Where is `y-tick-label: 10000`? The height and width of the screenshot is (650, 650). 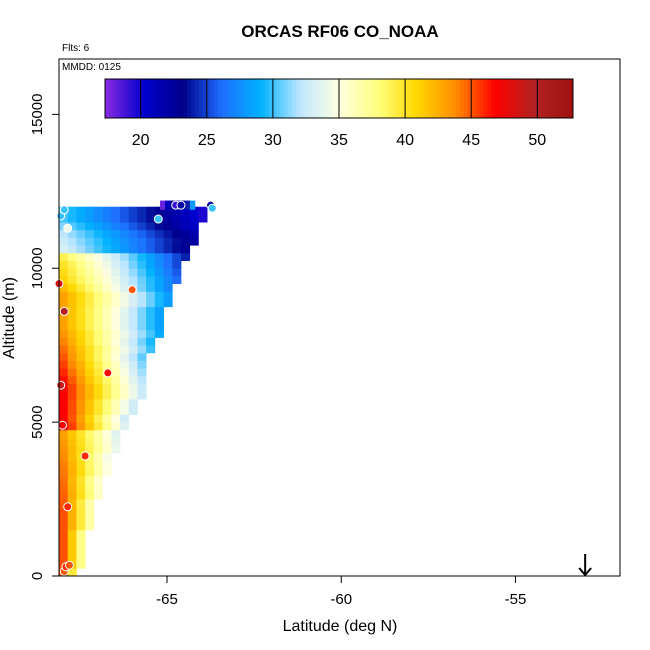
y-tick-label: 10000 is located at coordinates (37, 268).